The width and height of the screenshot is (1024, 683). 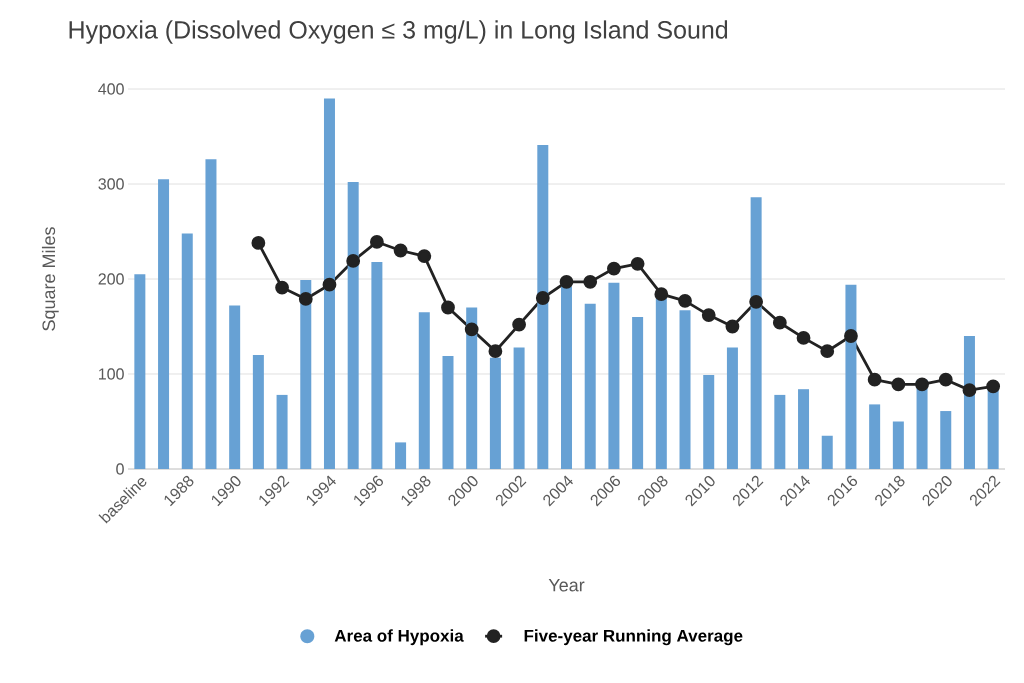 What do you see at coordinates (111, 89) in the screenshot?
I see `y-tick-label: 400` at bounding box center [111, 89].